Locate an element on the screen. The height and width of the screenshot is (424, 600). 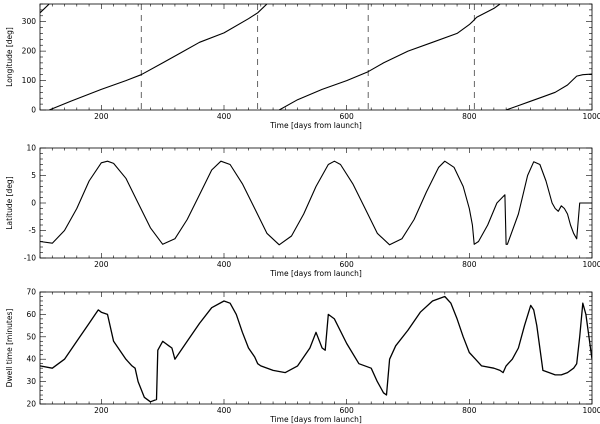
y-tick-label: 300 is located at coordinates (29, 21).